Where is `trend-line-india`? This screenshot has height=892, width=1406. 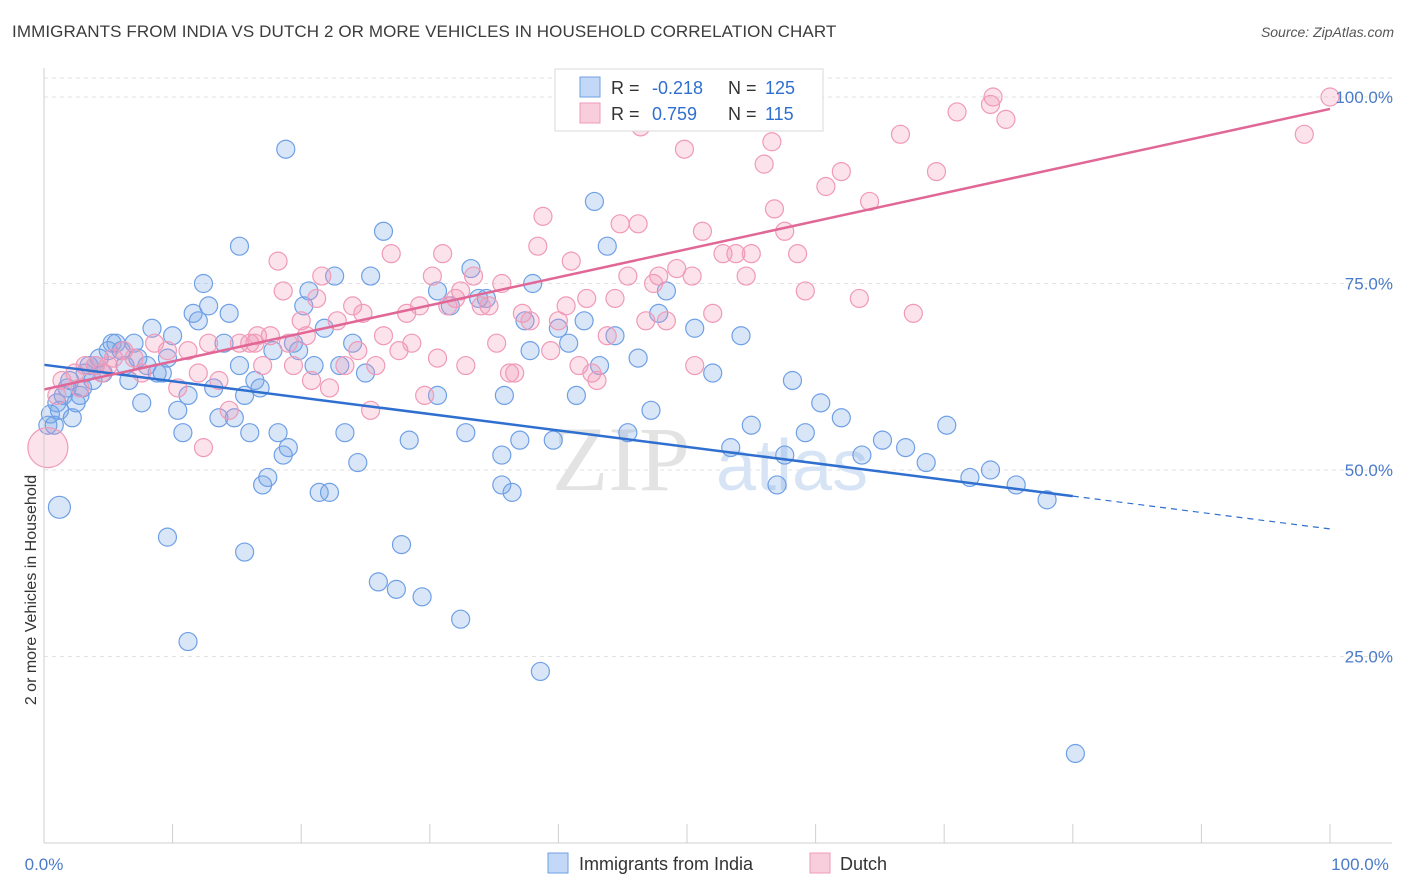
trend-line-india is located at coordinates (558, 430).